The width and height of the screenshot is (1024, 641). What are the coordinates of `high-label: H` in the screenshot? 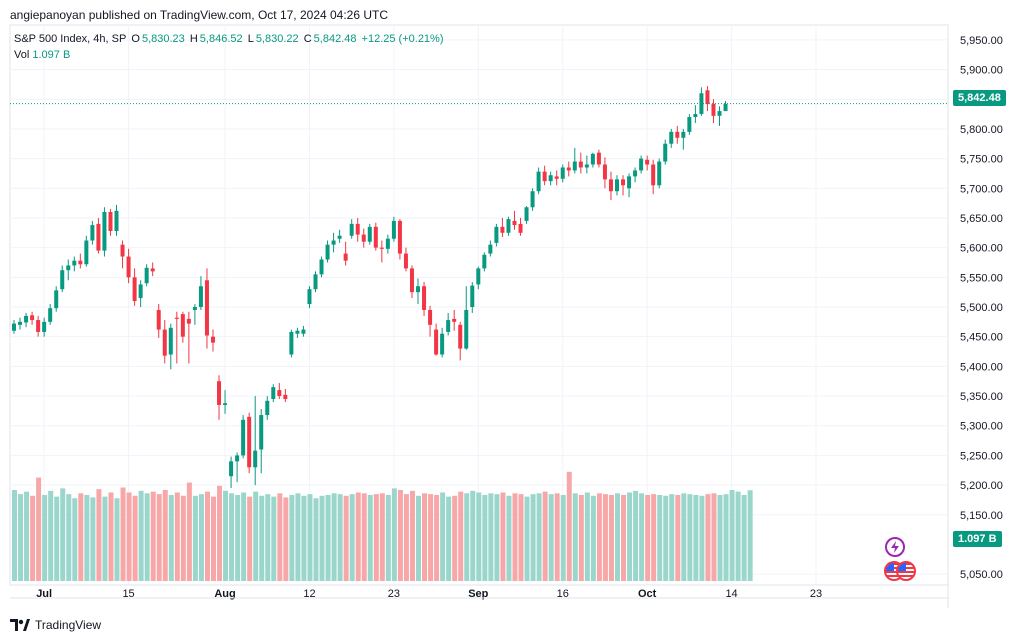 It's located at (193, 39).